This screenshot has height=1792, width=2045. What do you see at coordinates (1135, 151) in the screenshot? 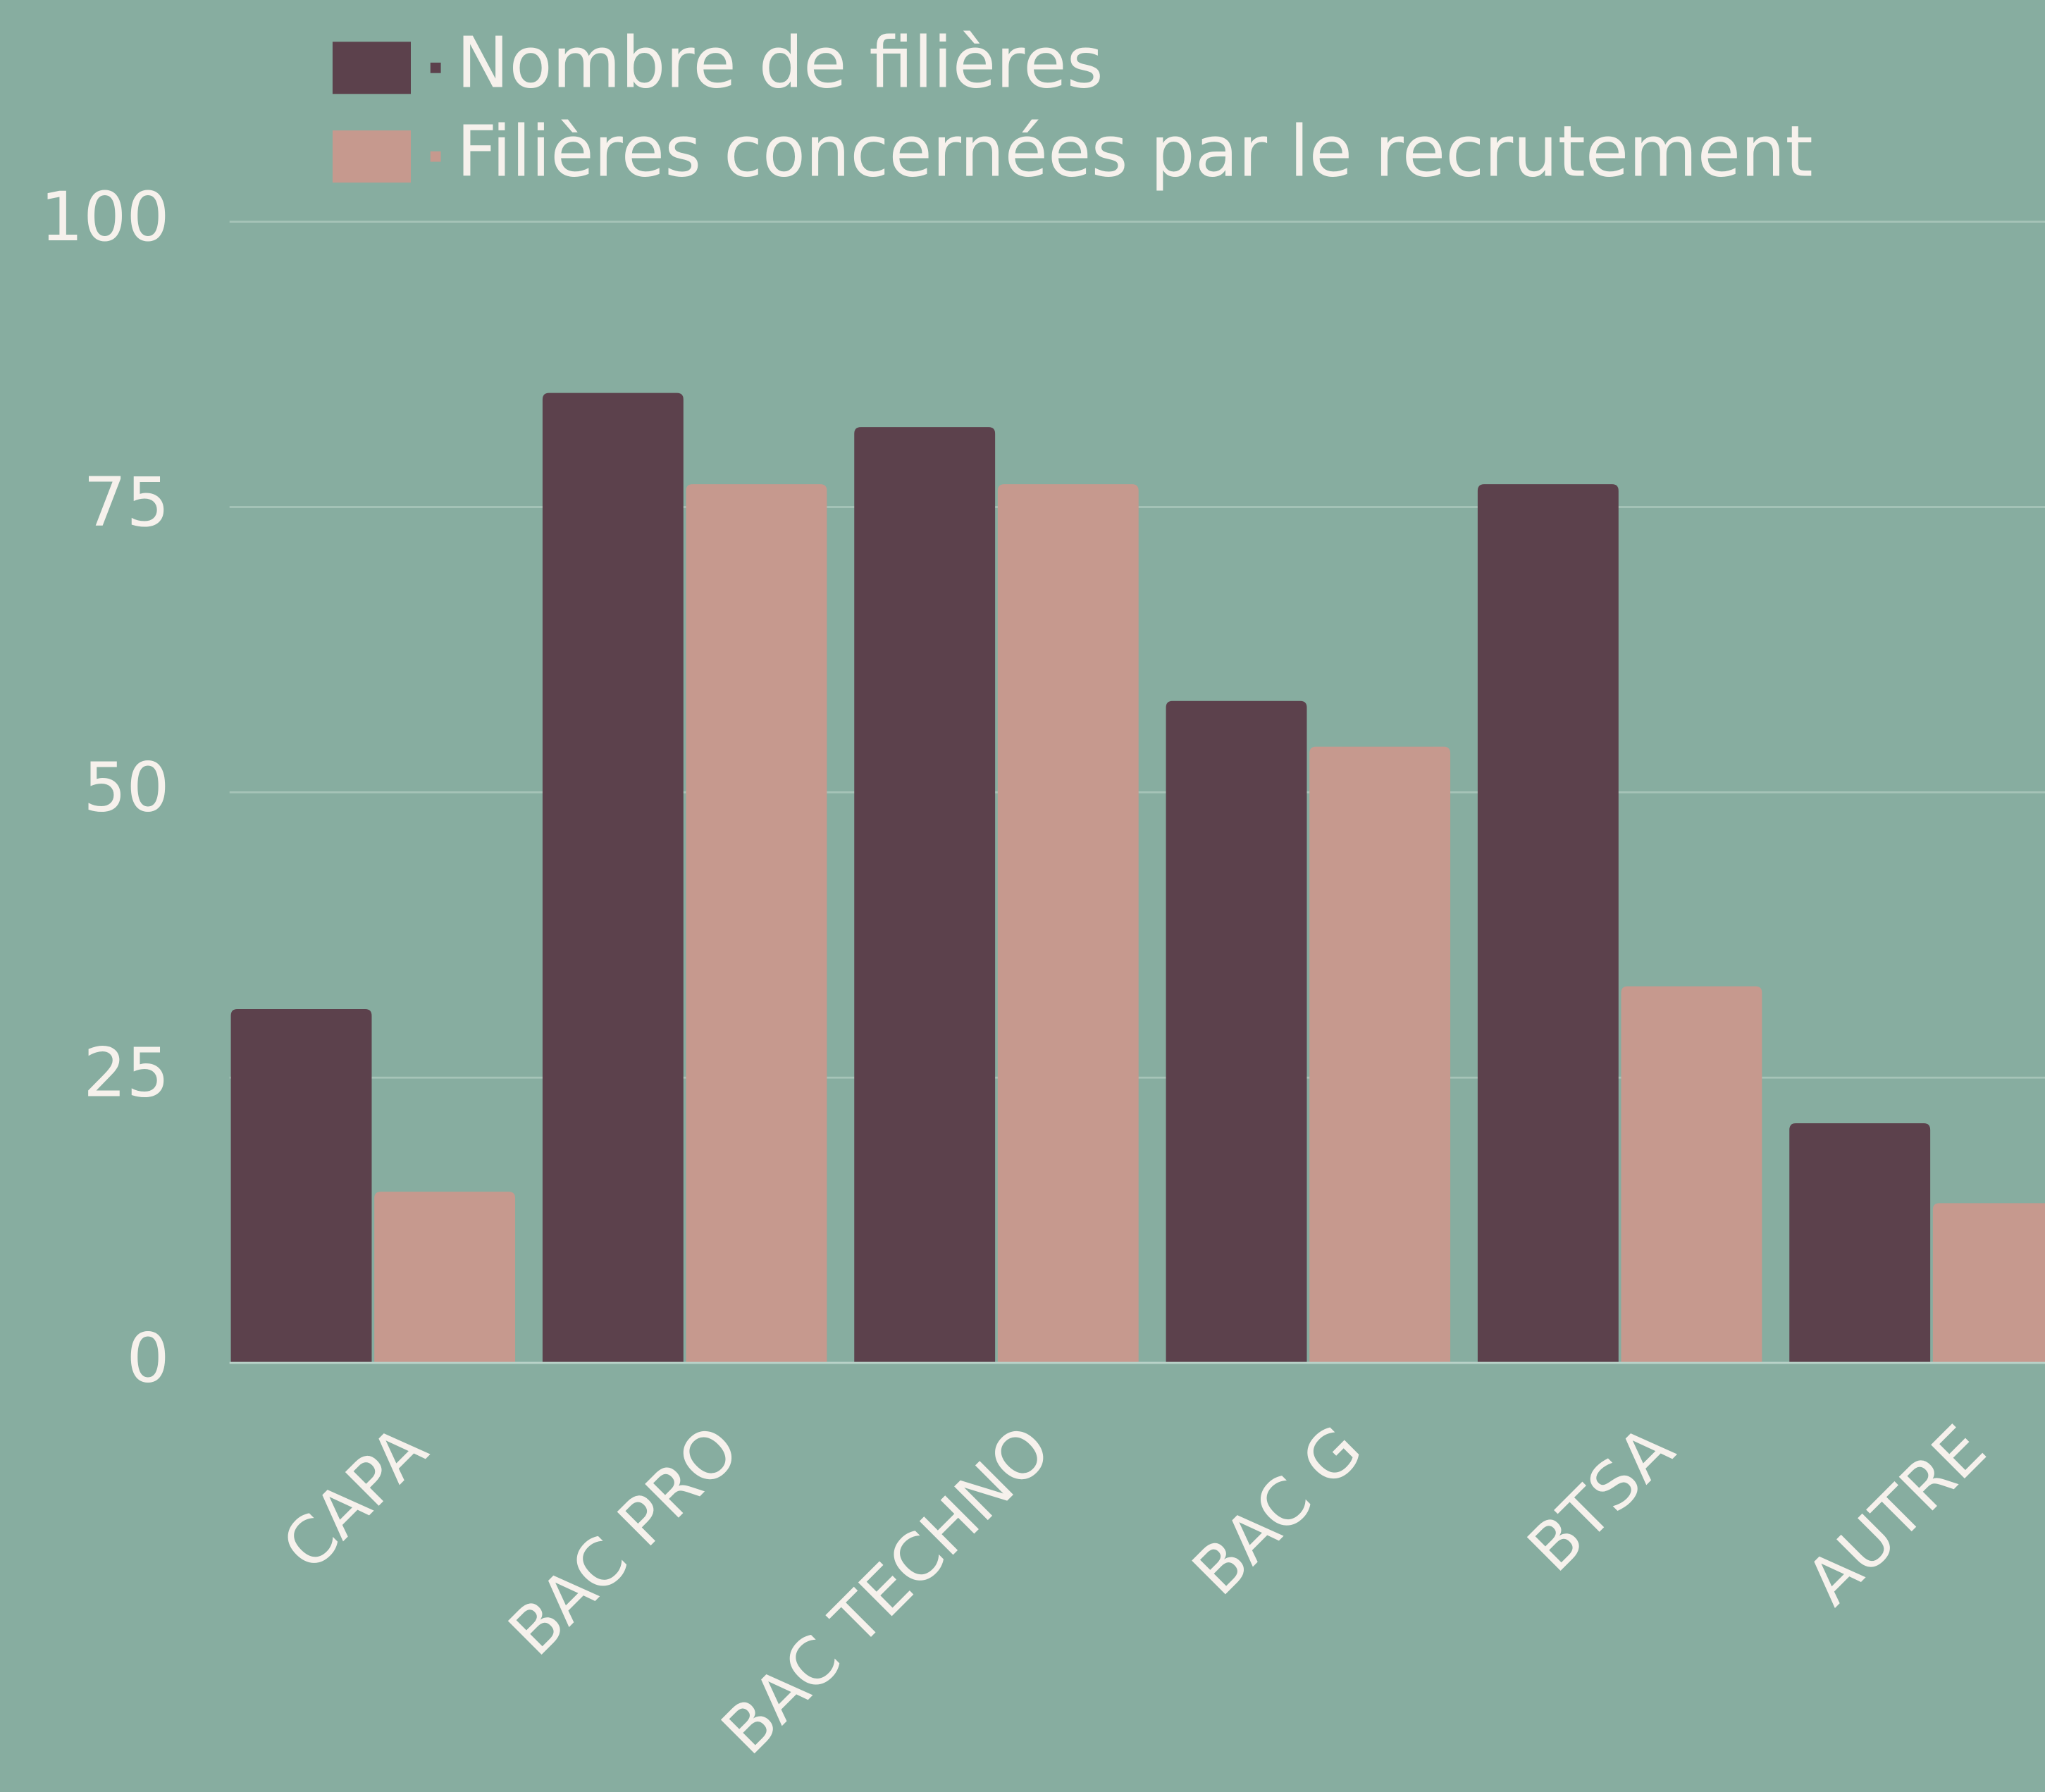
I see `legend-label: Filières concernées par le recrutement` at bounding box center [1135, 151].